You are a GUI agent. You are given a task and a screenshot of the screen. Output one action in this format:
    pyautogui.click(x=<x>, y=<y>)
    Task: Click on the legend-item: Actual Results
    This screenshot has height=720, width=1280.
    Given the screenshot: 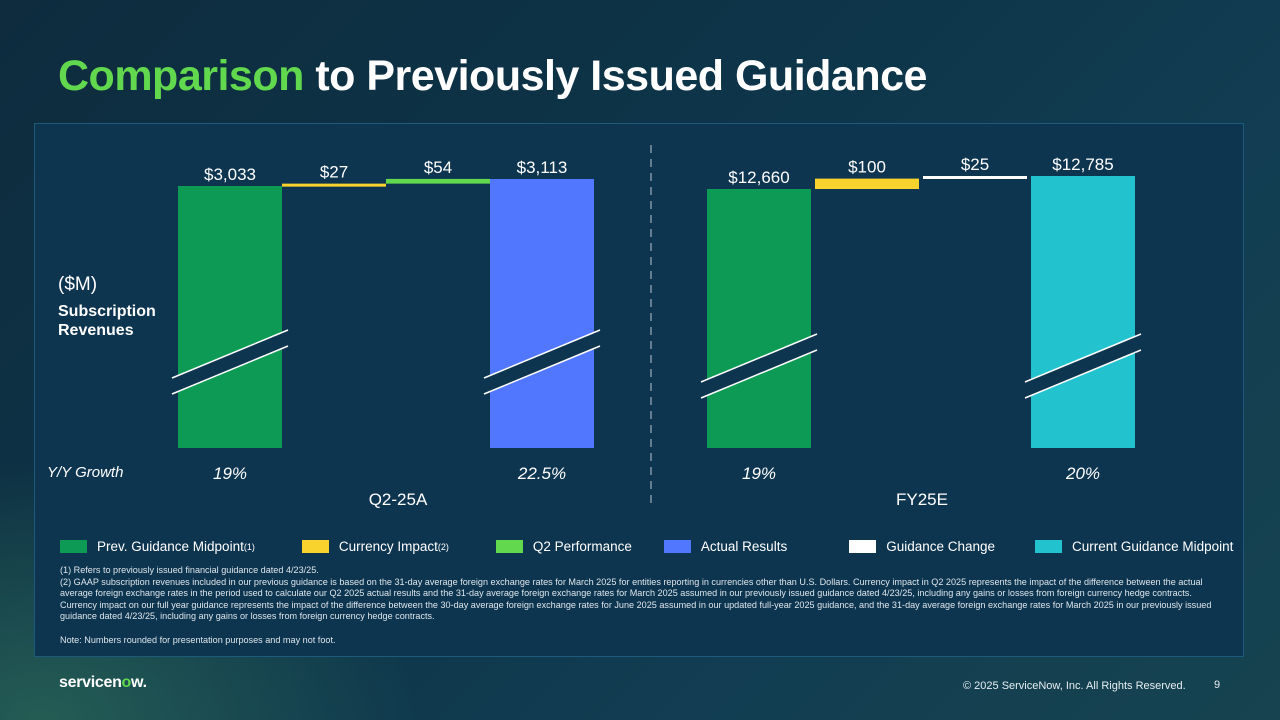 What is the action you would take?
    pyautogui.click(x=725, y=546)
    